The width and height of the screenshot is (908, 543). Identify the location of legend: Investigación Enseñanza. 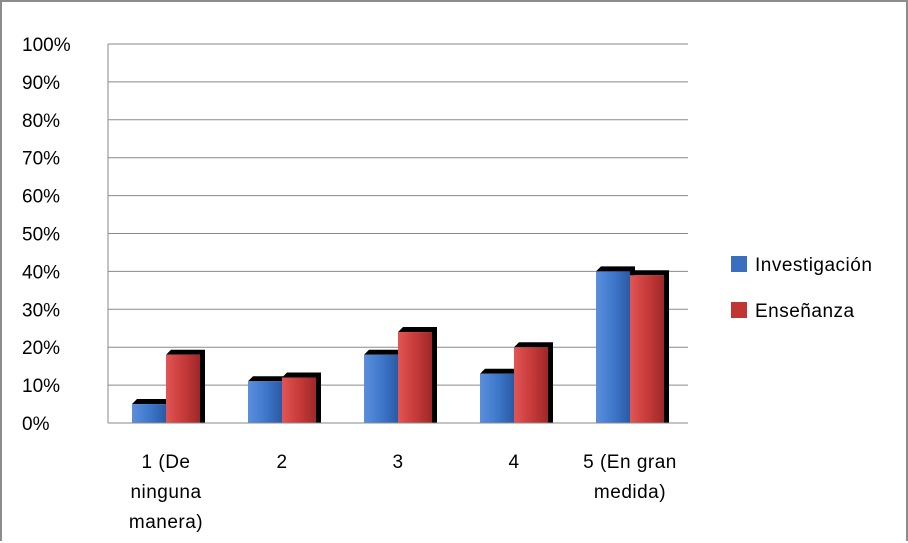
(801, 288).